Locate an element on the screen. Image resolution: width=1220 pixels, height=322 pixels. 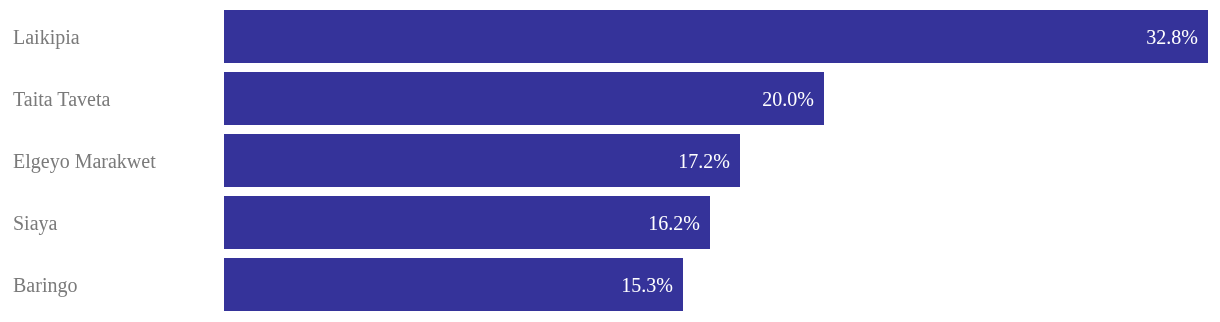
y-tick-label: Taita Taveta is located at coordinates (62, 98).